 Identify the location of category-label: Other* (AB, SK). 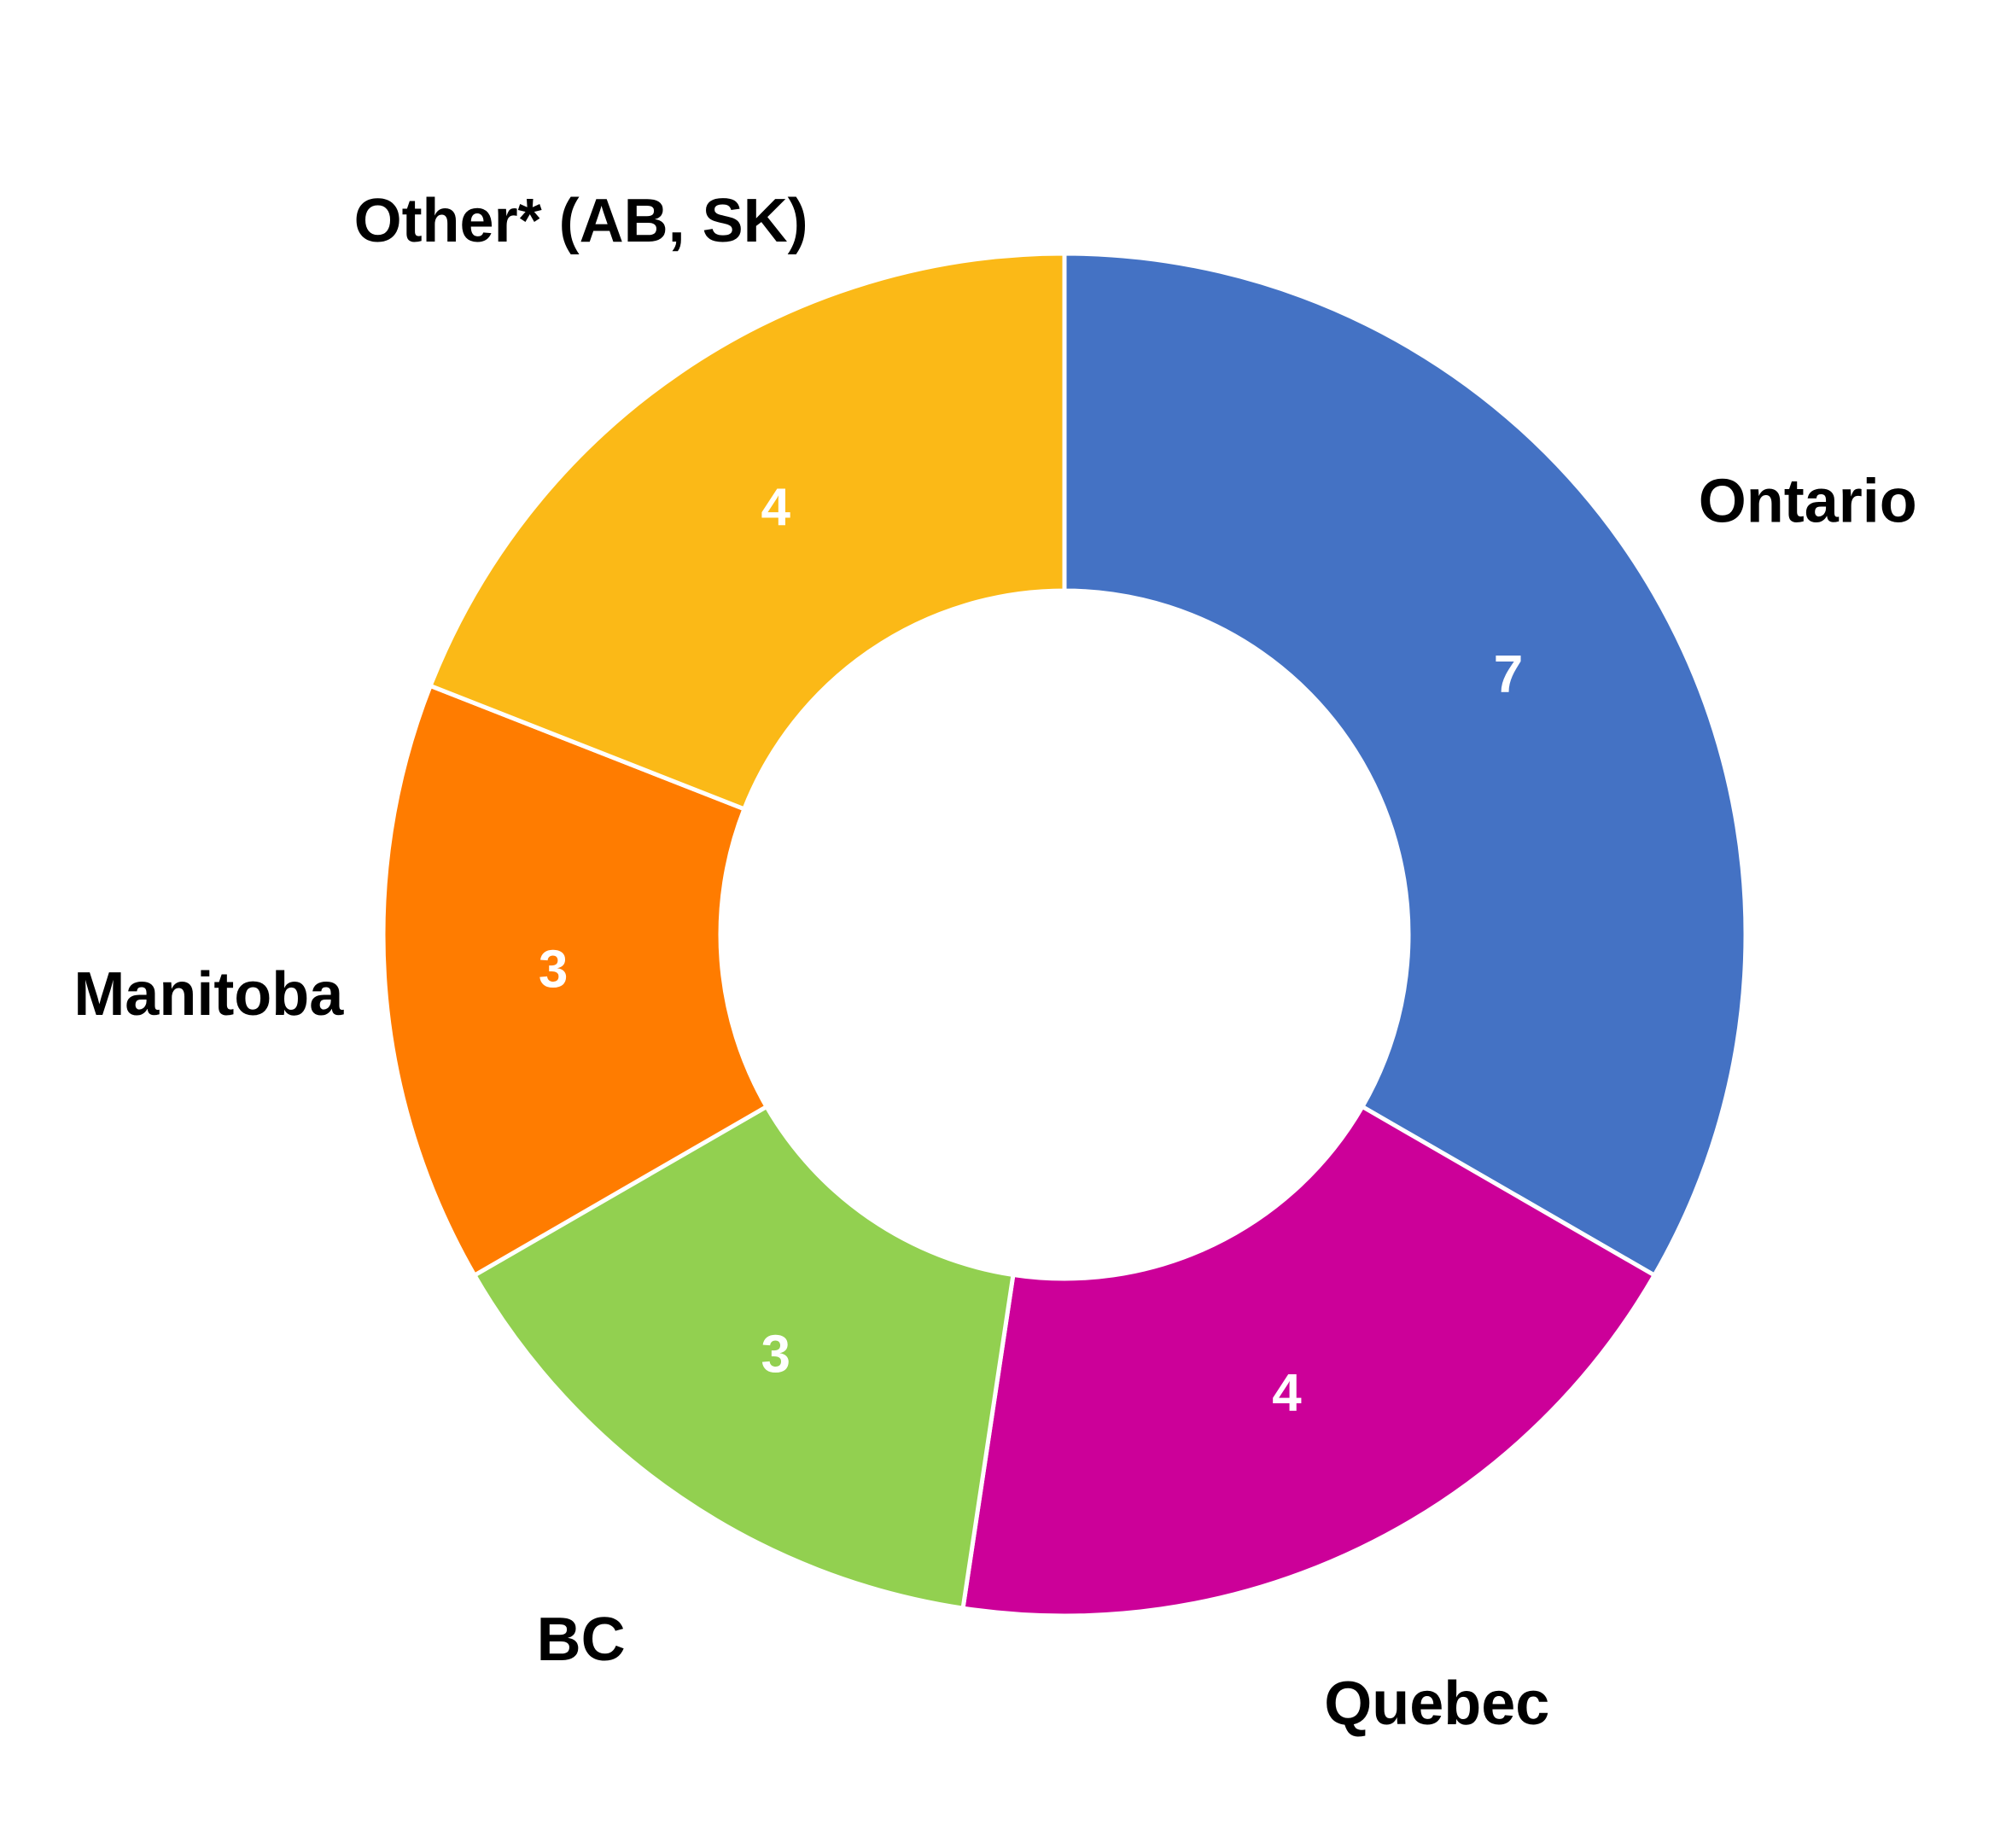
(581, 221).